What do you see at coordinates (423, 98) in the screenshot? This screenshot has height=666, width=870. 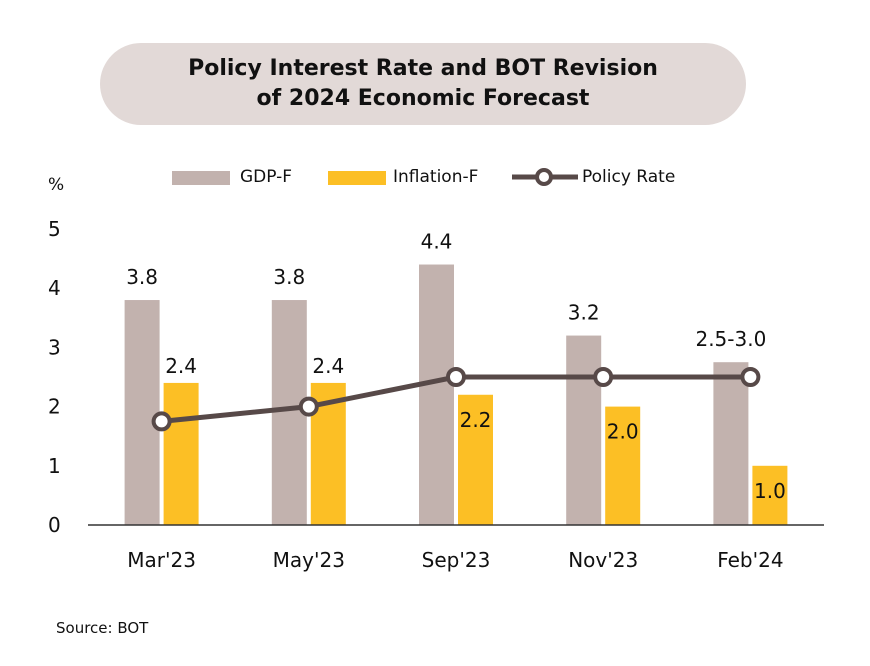 I see `chart-title-line-2: of 2024 Economic Forecast` at bounding box center [423, 98].